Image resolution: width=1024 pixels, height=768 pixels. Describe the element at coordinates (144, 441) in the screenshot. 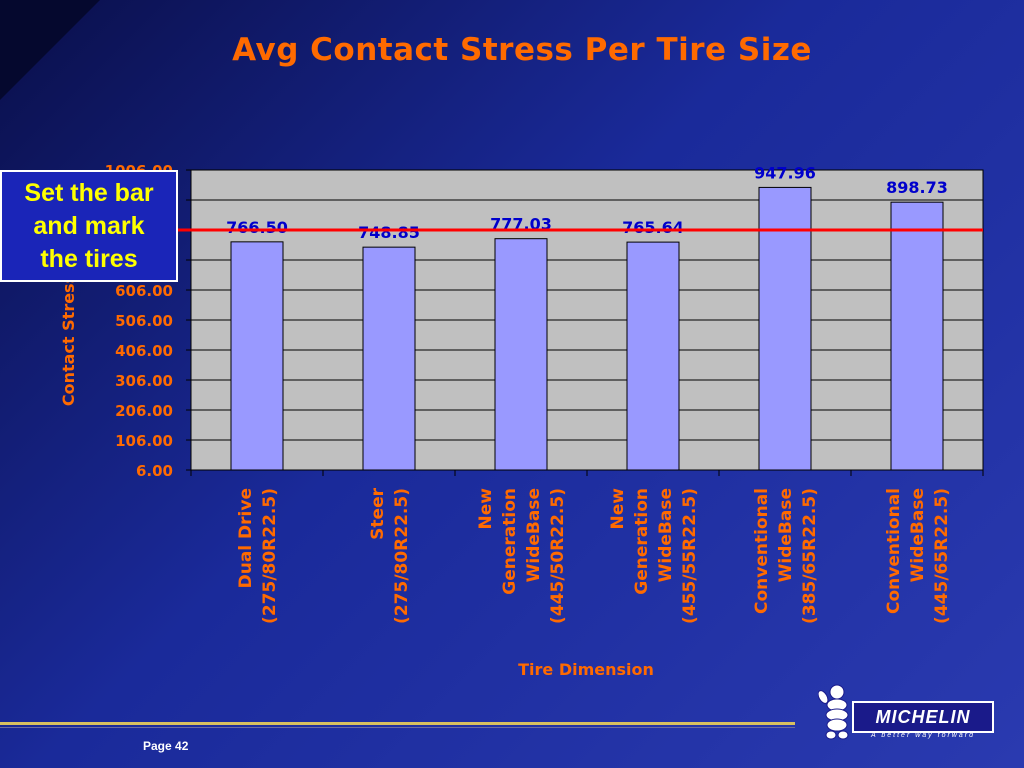

I see `y-tick-label: 106.00` at that location.